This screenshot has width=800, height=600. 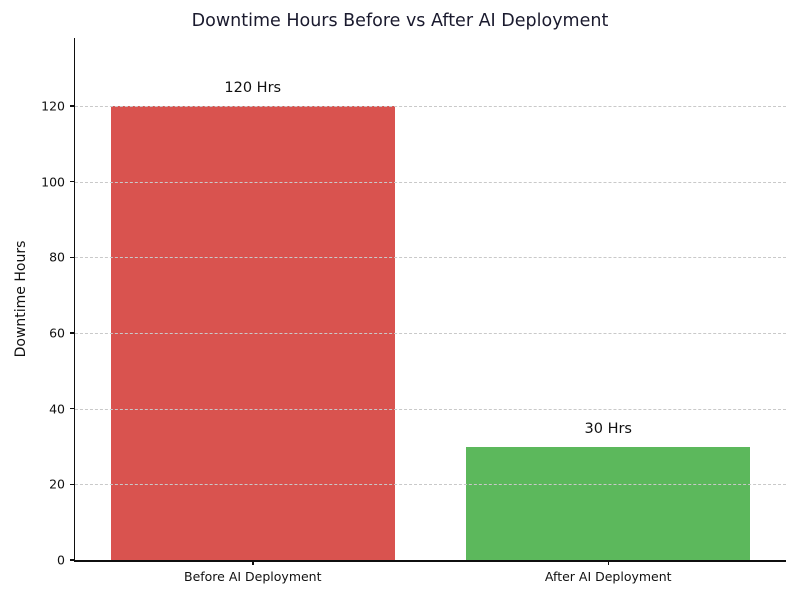 I want to click on bar-value-label-before-ai-deployment: 120 Hrs, so click(x=253, y=88).